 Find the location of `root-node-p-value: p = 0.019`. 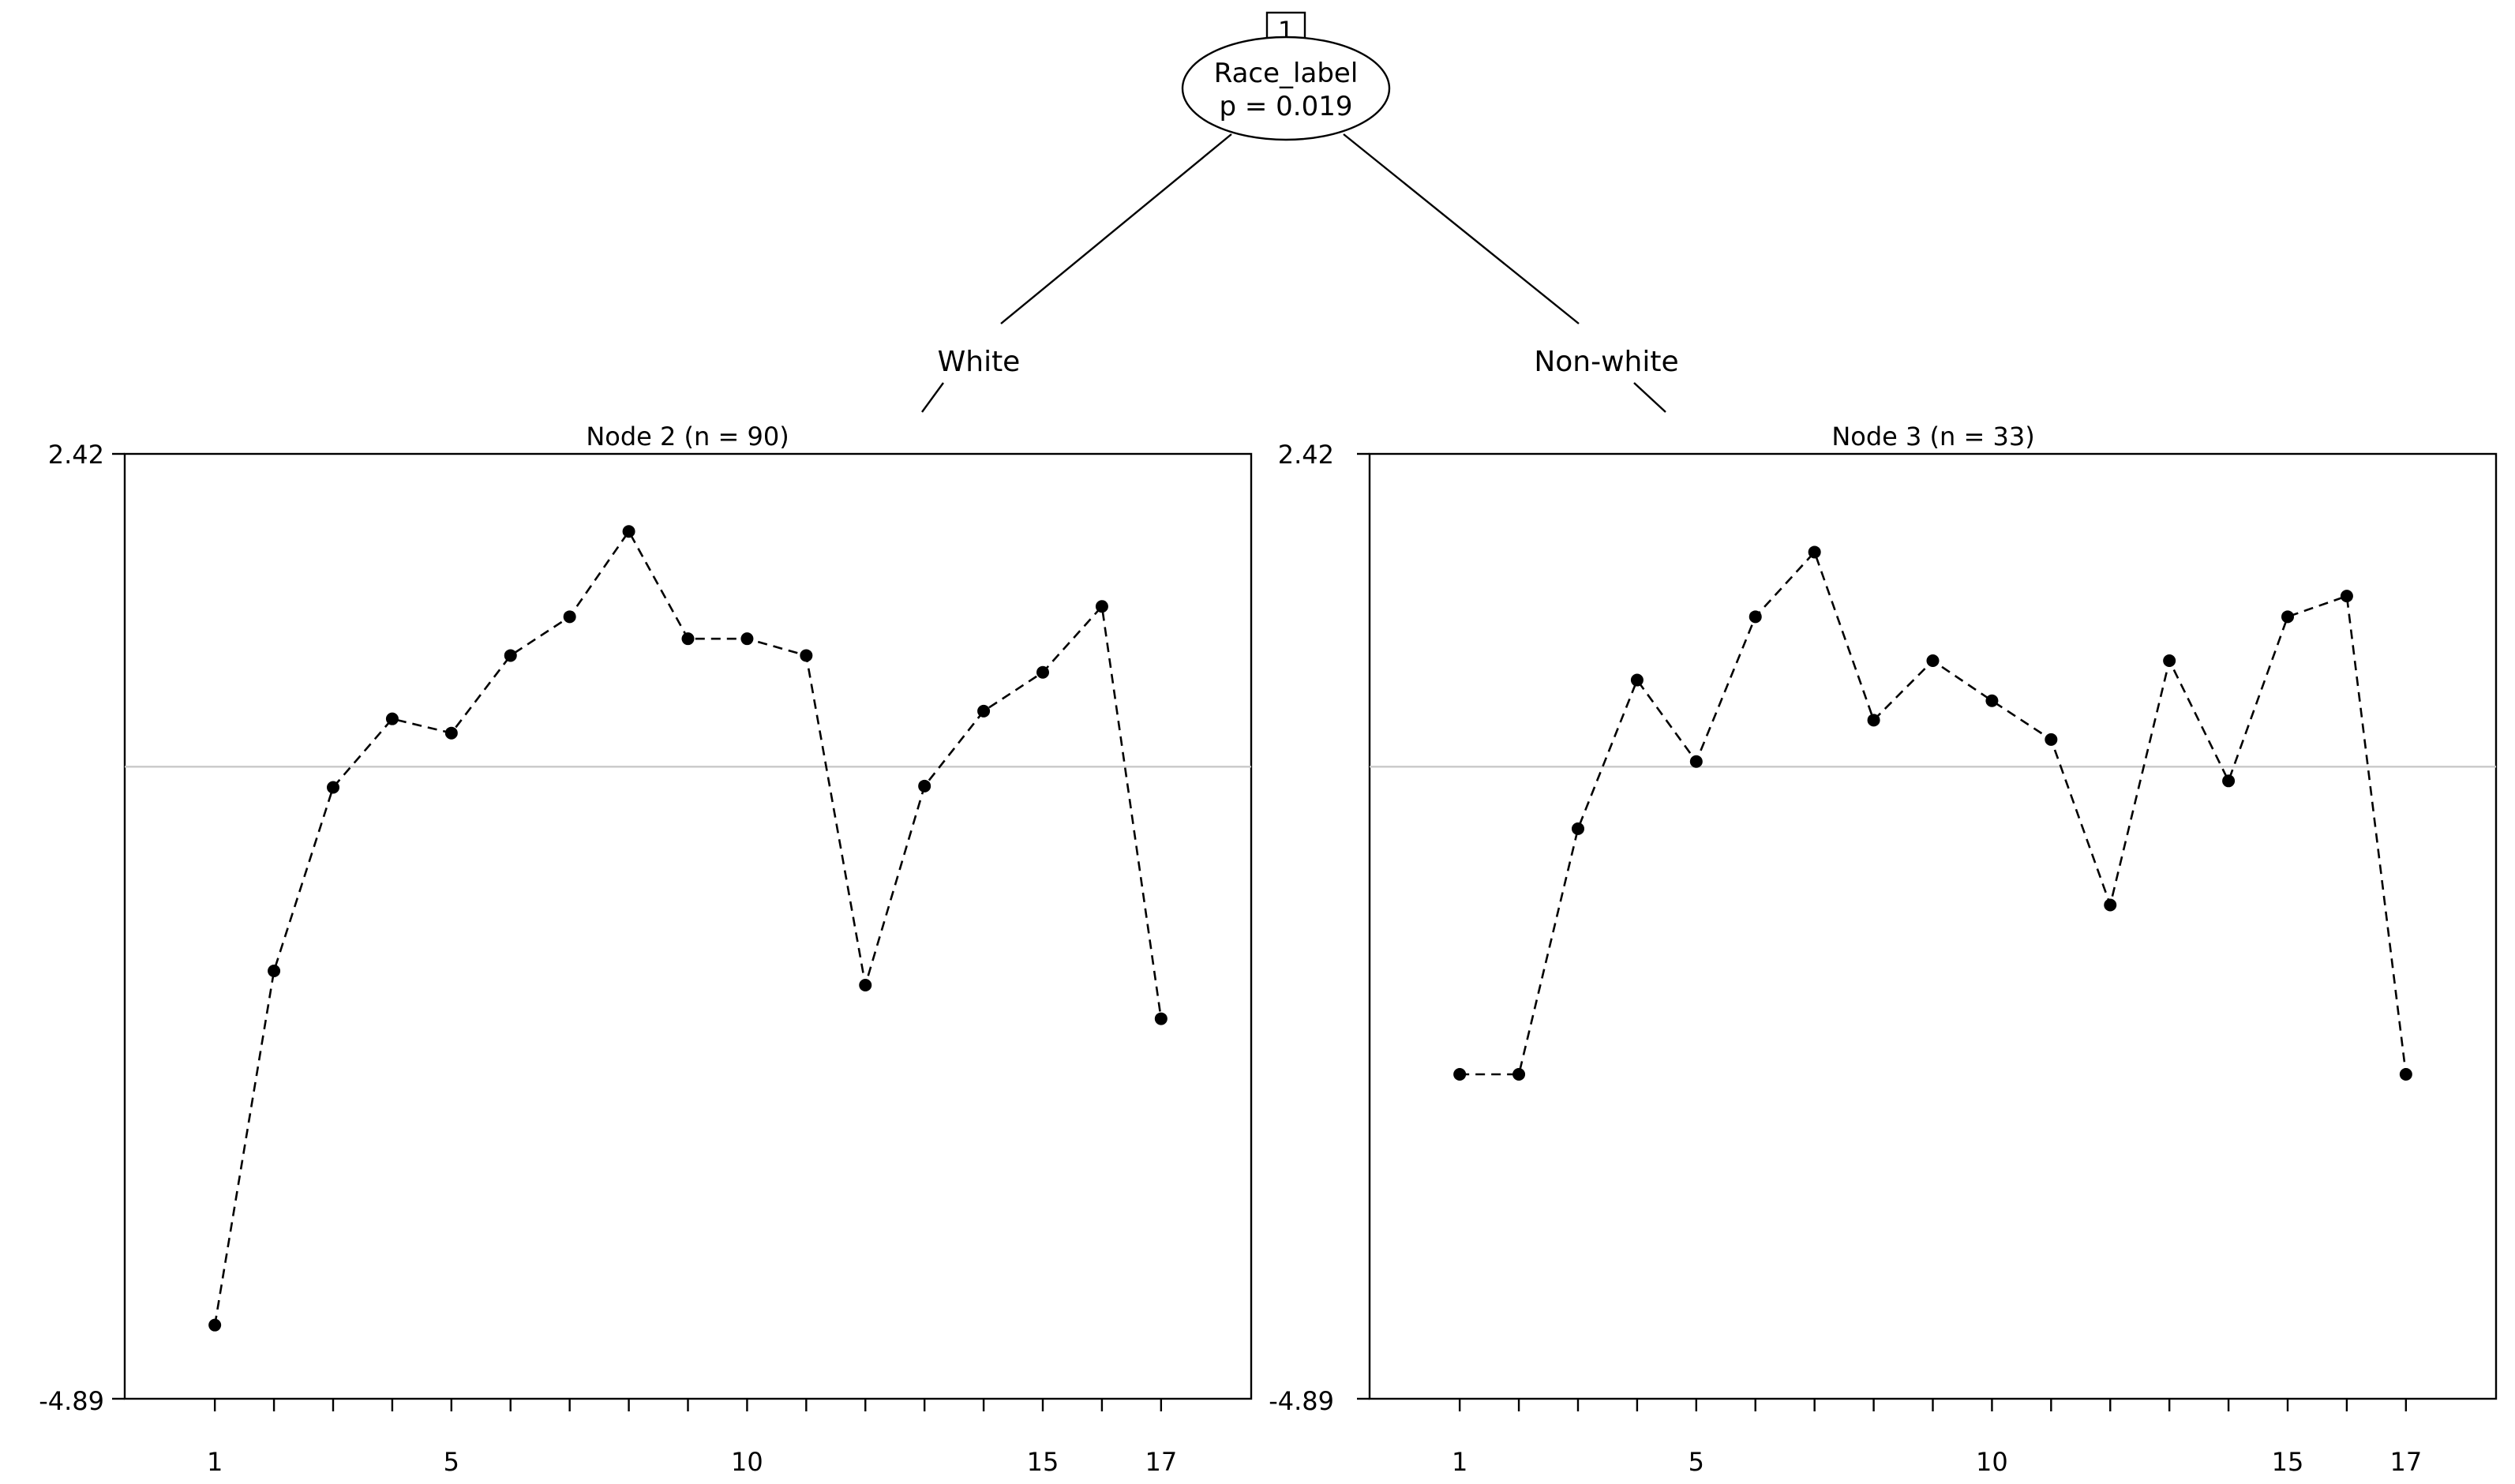

root-node-p-value: p = 0.019 is located at coordinates (1286, 106).